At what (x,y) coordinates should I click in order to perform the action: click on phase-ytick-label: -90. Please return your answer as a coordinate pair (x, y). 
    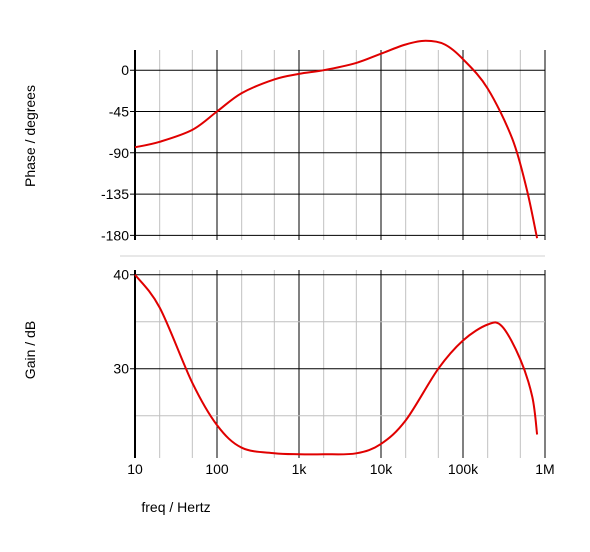
    Looking at the image, I should click on (119, 153).